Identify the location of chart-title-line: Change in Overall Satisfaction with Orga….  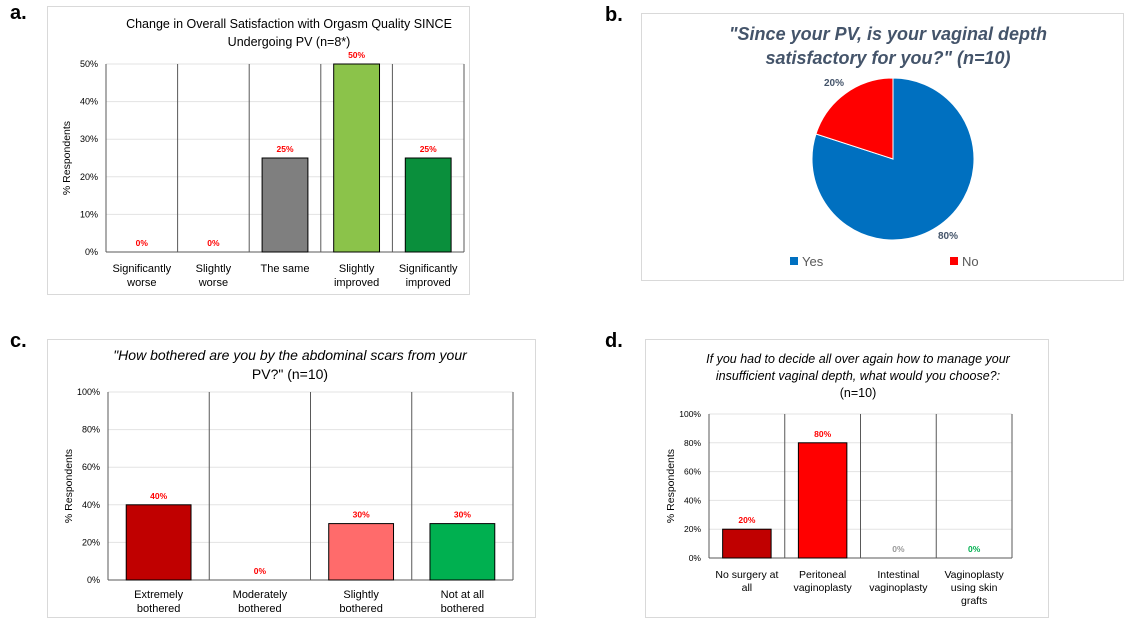
(289, 24).